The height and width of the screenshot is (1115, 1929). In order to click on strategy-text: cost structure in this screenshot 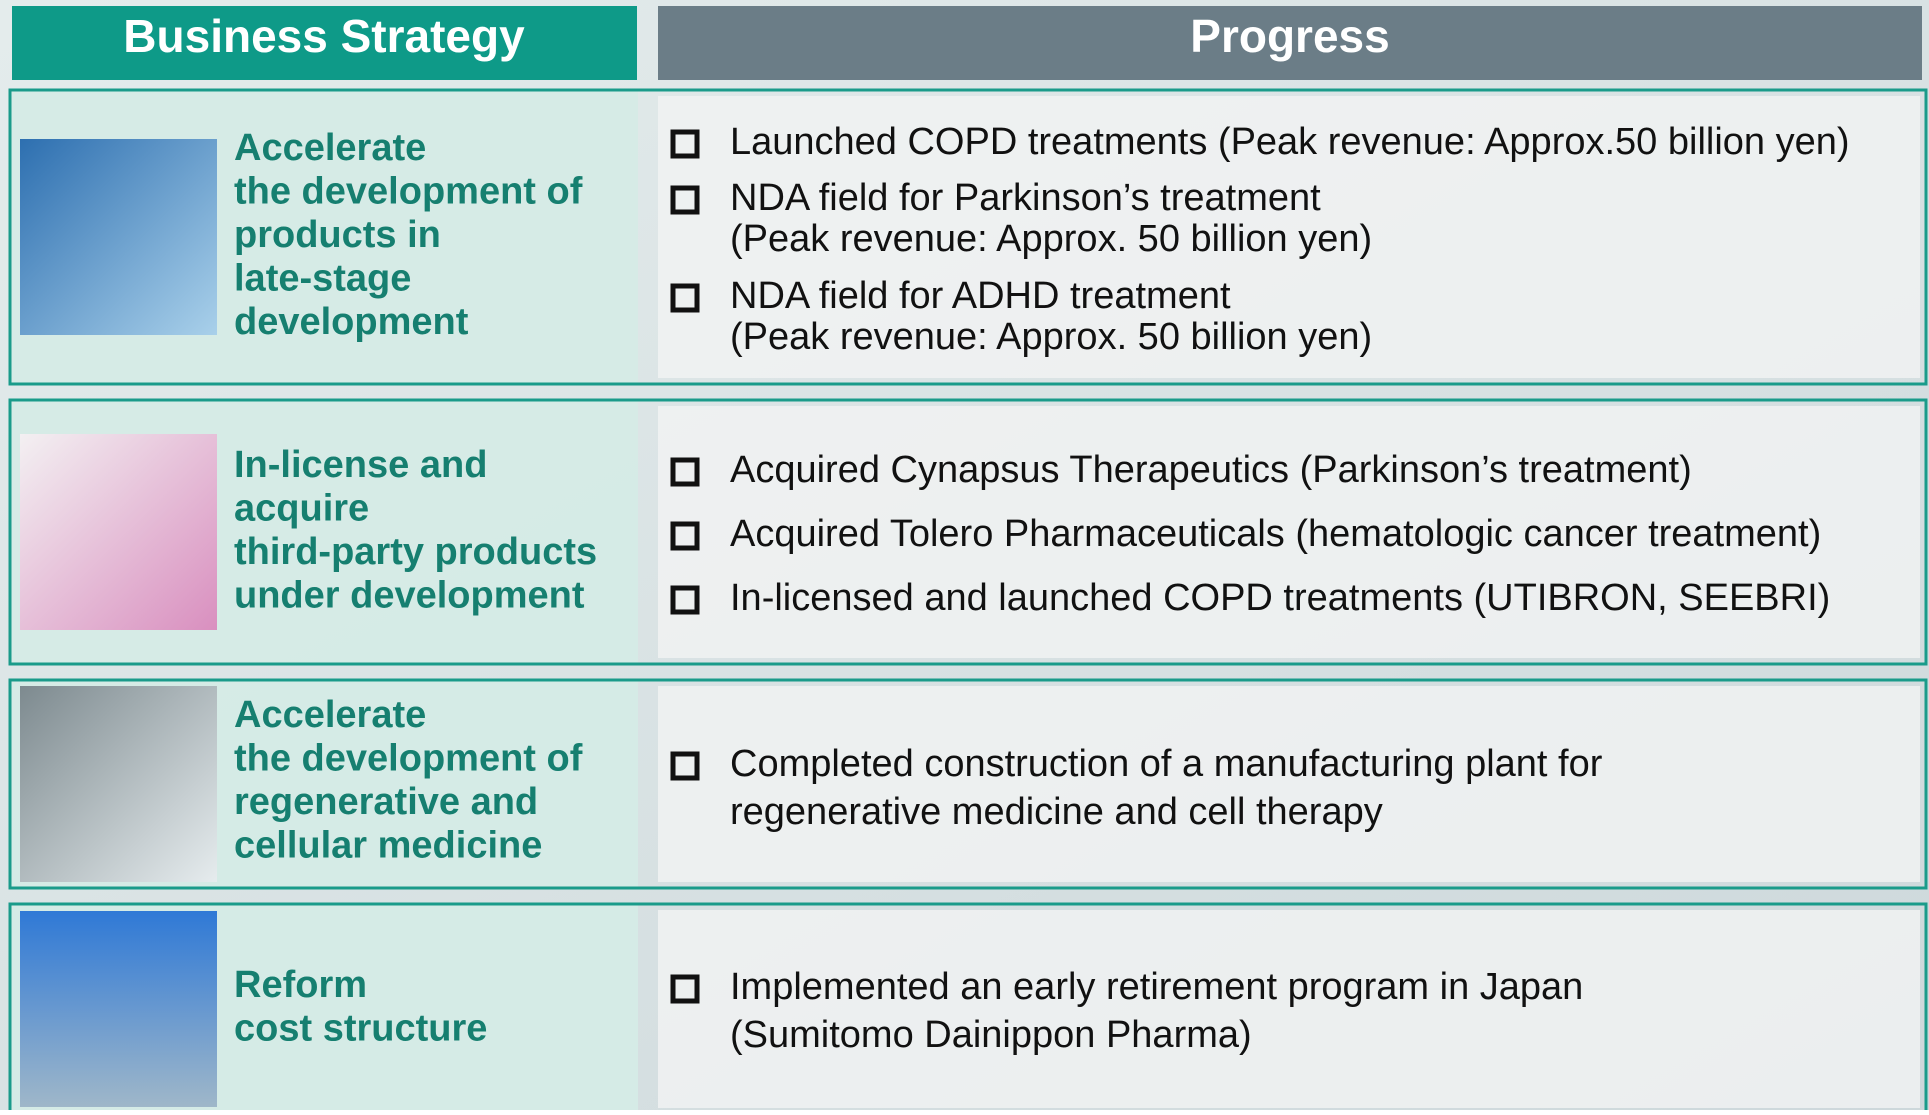, I will do `click(360, 1029)`.